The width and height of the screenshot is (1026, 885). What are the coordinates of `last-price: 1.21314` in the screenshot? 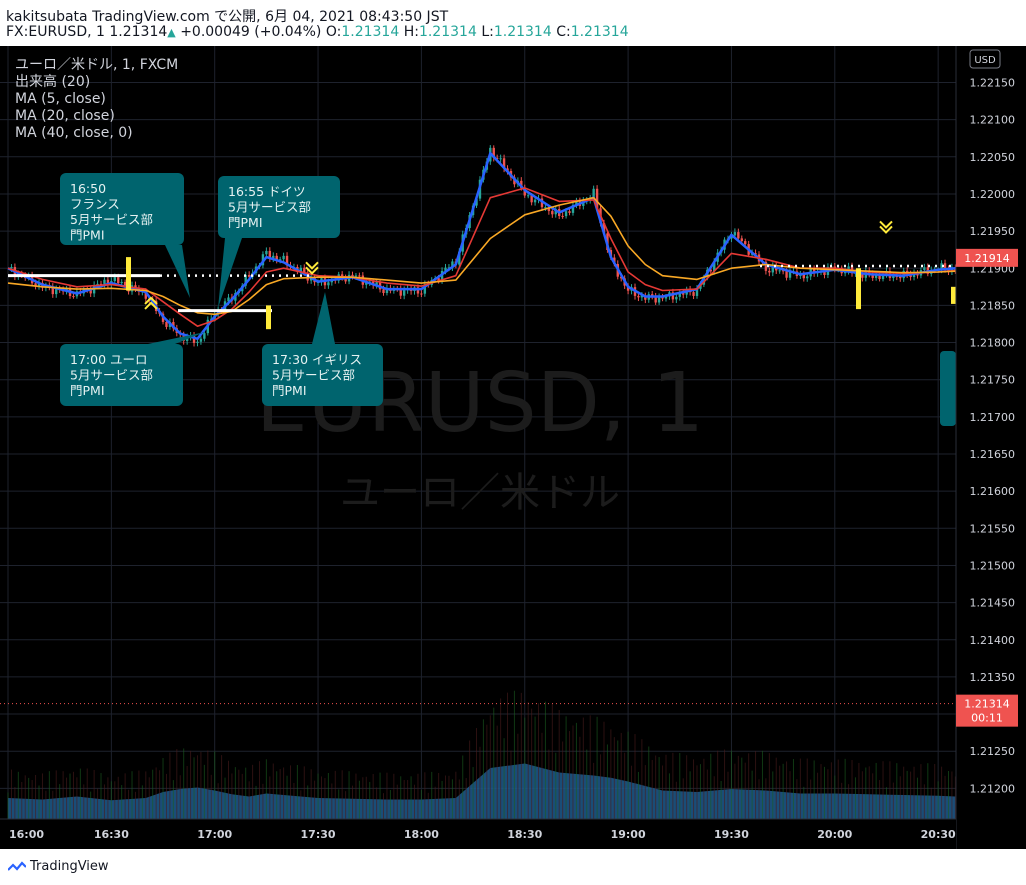 It's located at (138, 32).